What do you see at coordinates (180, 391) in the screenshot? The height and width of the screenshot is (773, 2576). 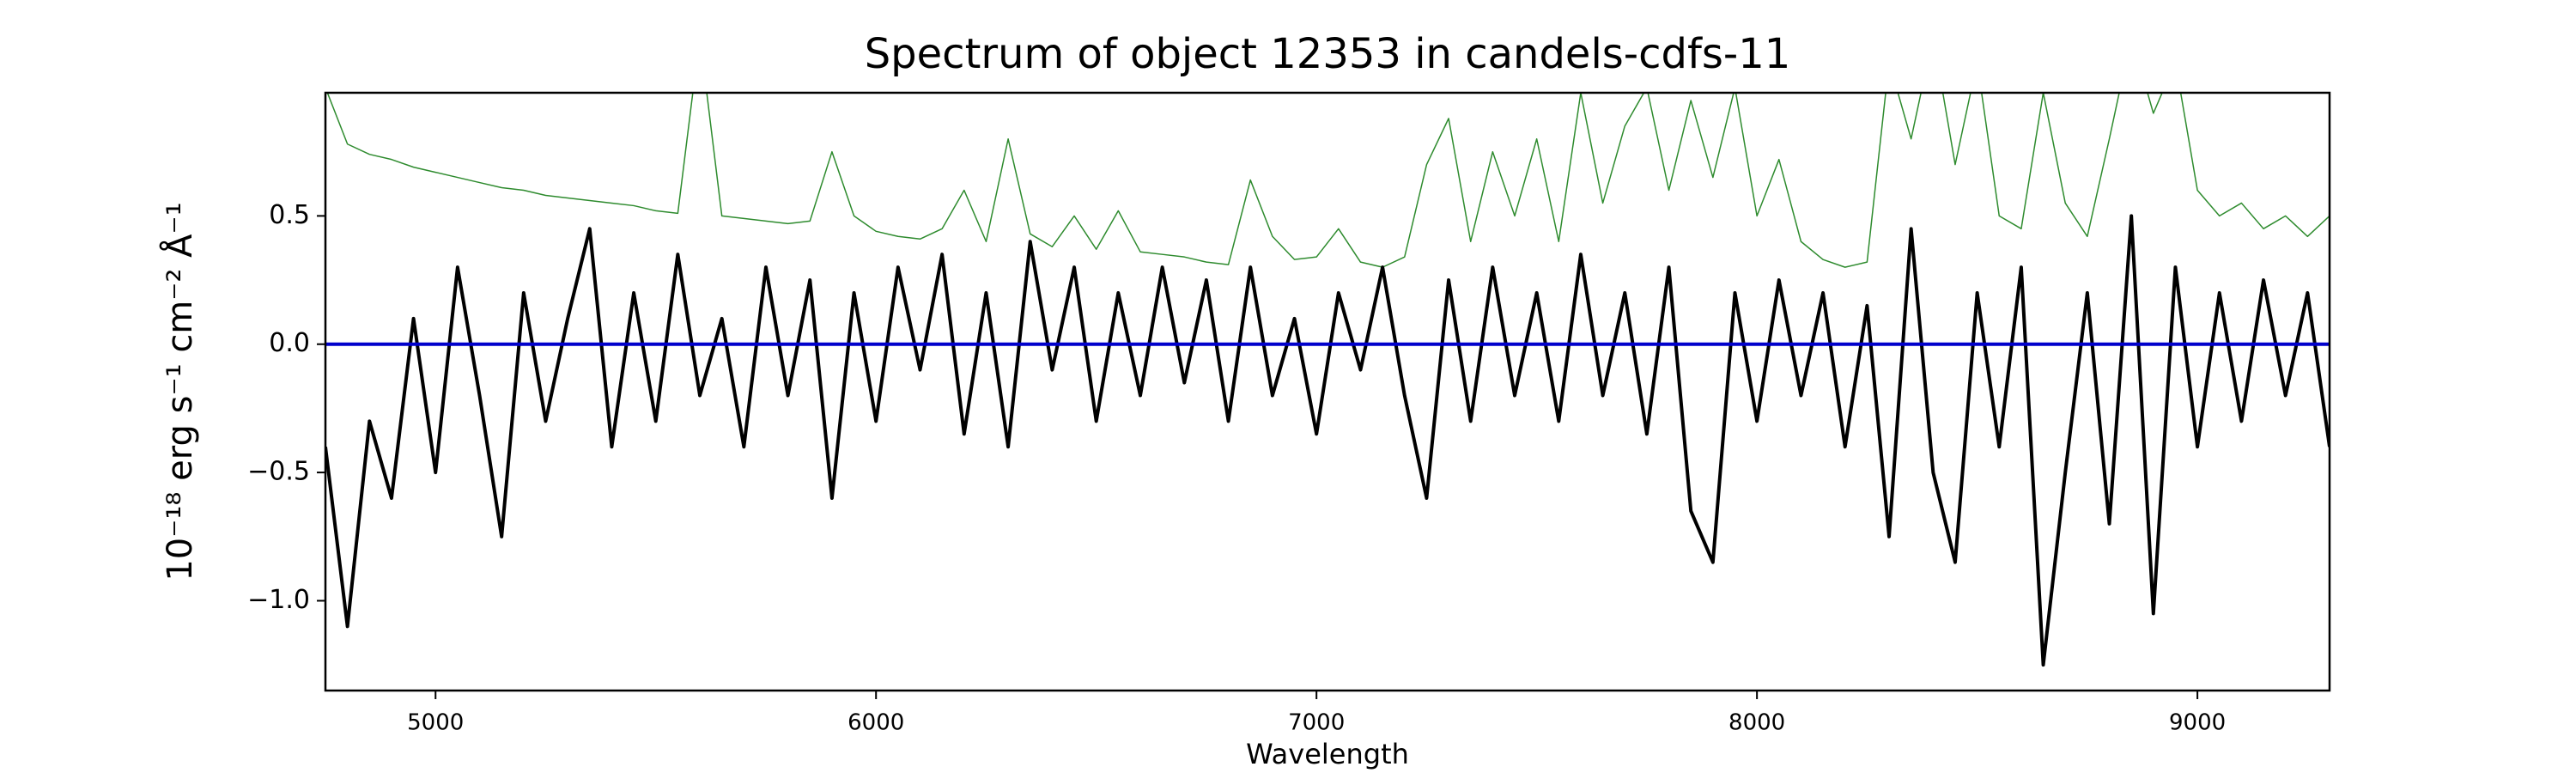 I see `y-axis-label: 10⁻¹⁸ erg s⁻¹ cm⁻² Å⁻¹` at bounding box center [180, 391].